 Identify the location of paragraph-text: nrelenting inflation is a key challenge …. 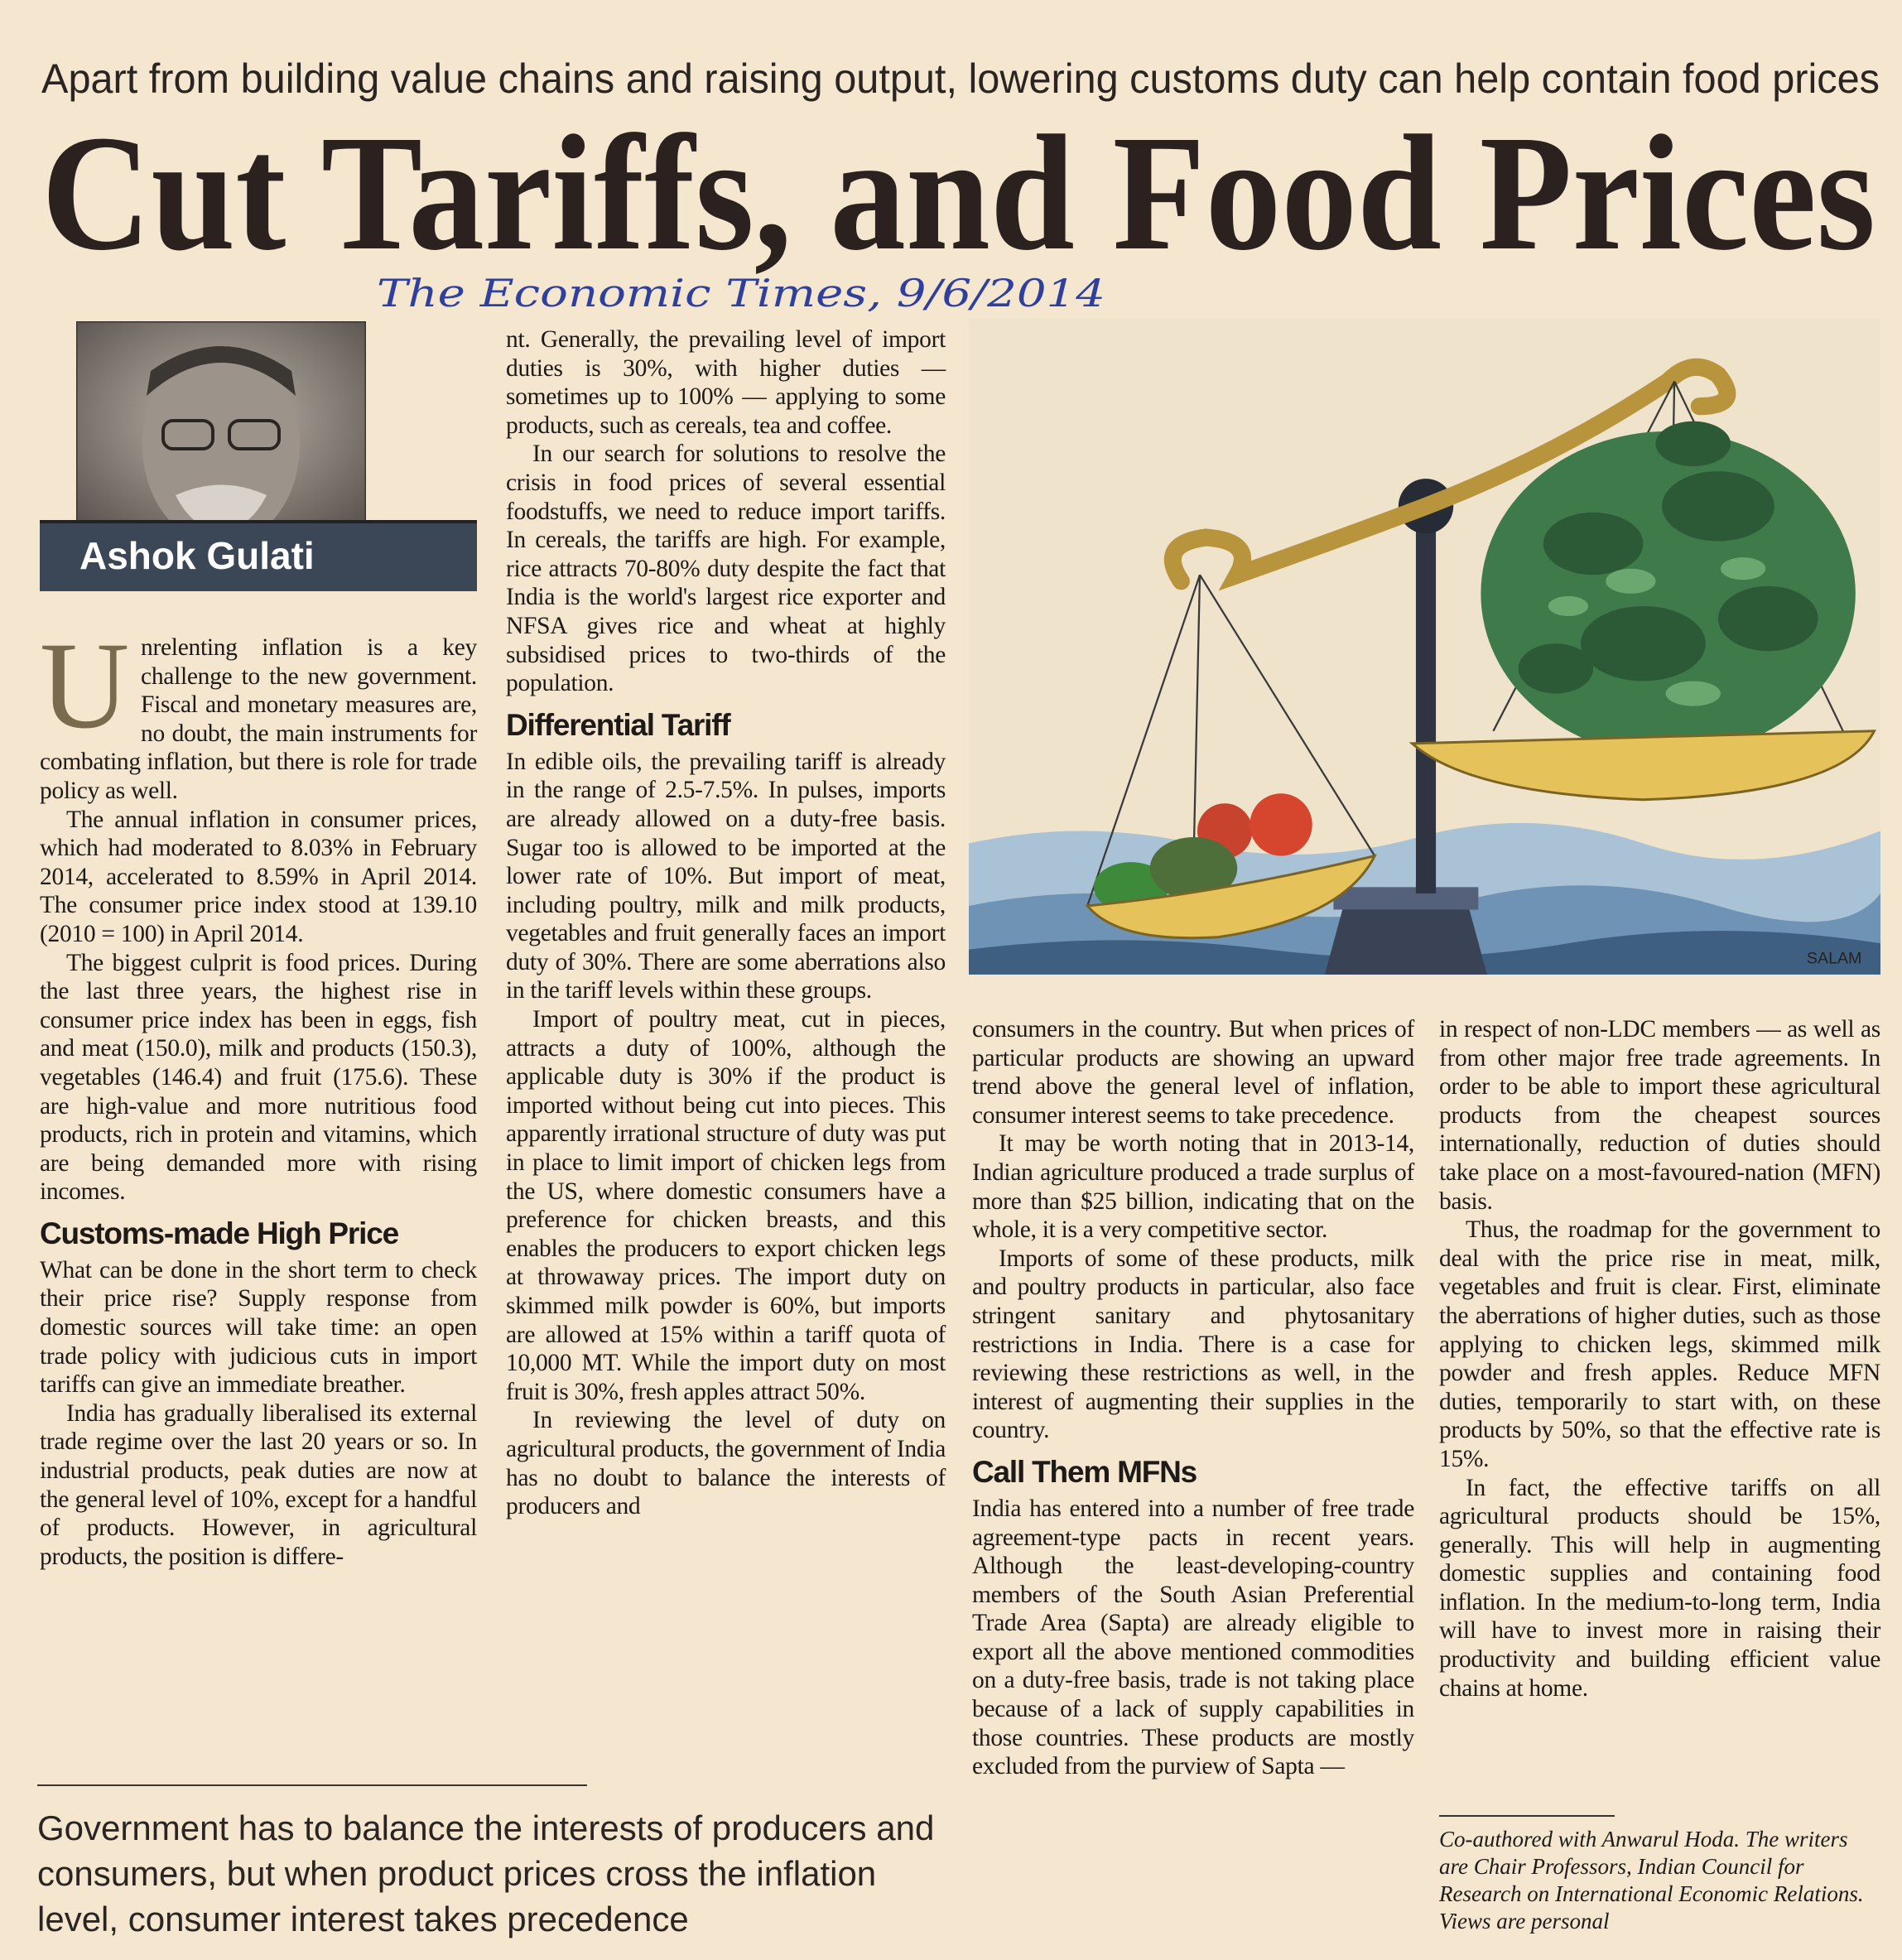
(258, 719).